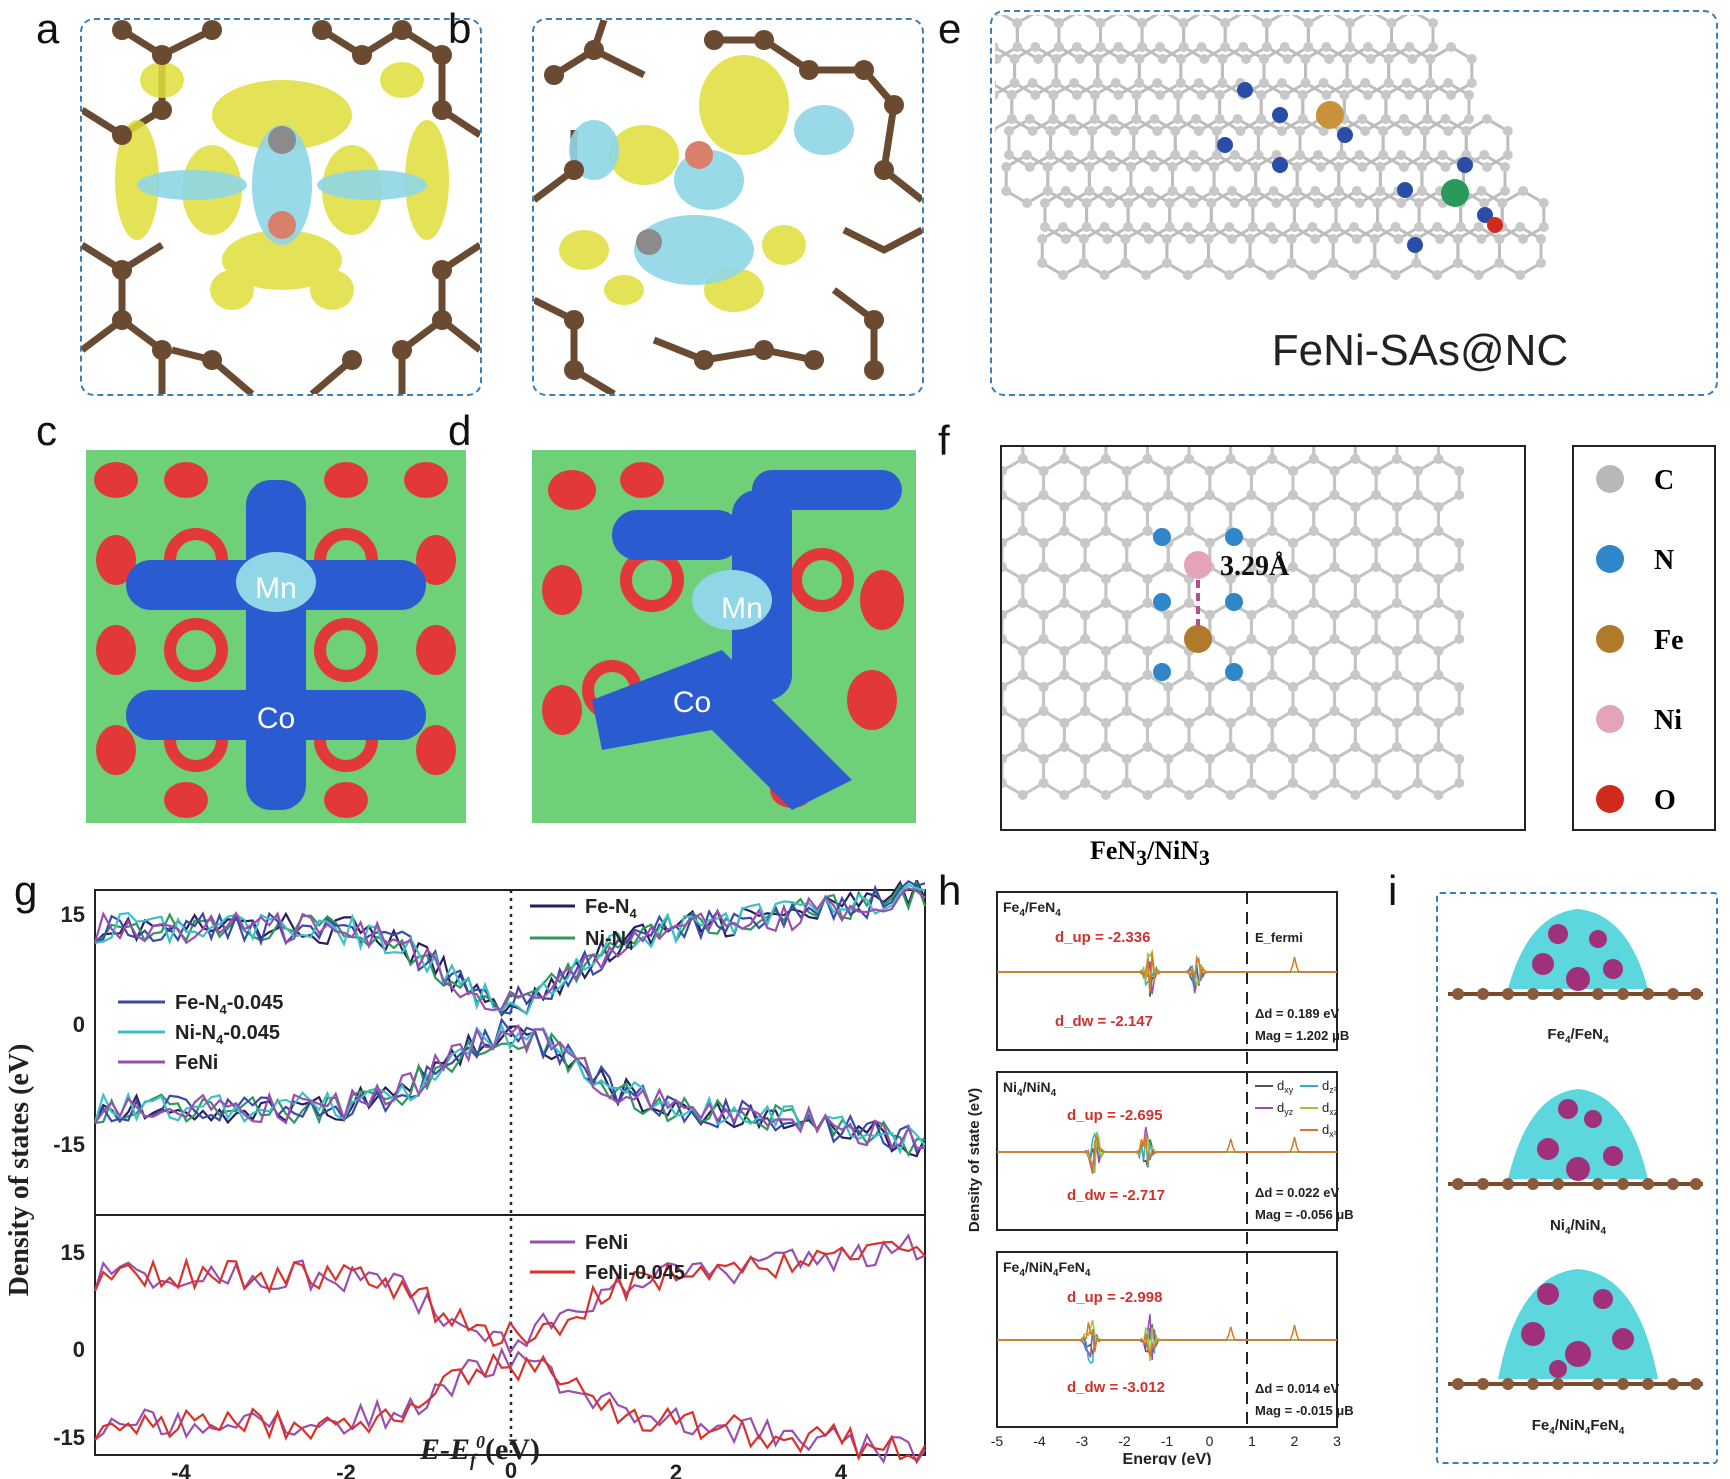  I want to click on panel-label-f: f, so click(944, 440).